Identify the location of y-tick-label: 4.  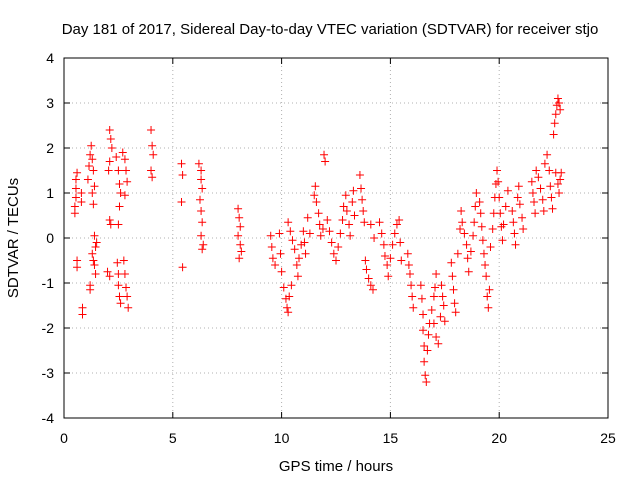
(50, 58).